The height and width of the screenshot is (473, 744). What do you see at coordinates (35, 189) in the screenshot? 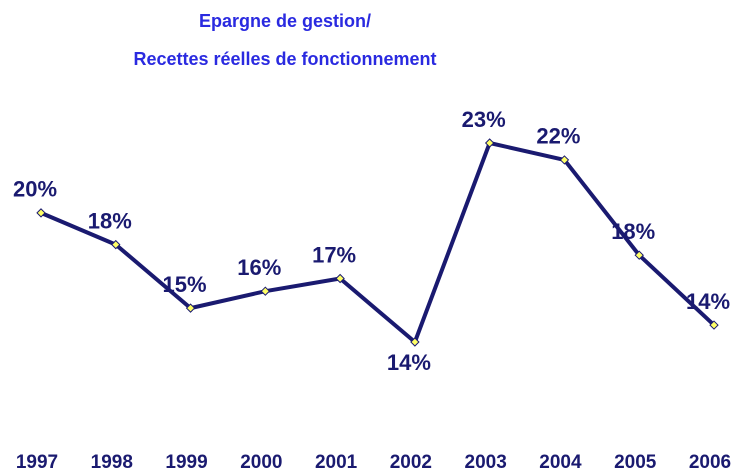
I see `data-label: 20%` at bounding box center [35, 189].